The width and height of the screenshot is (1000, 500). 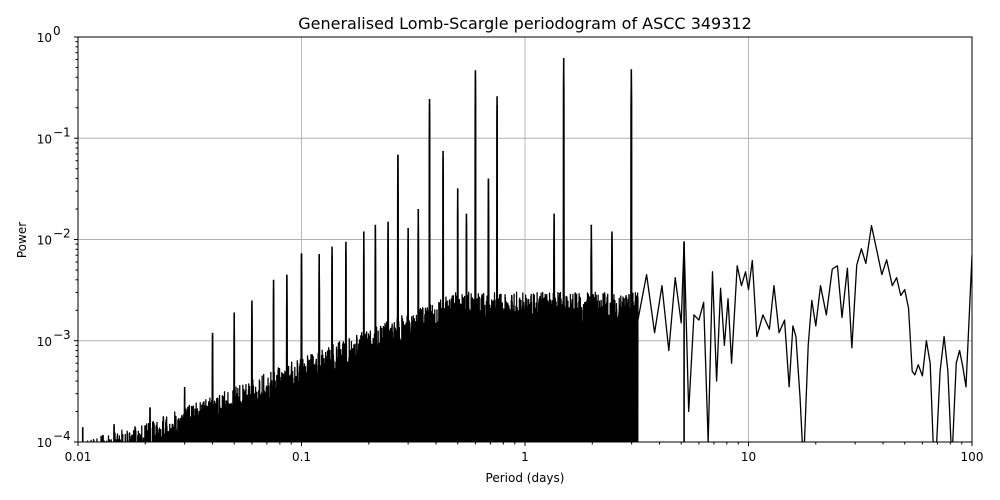 I want to click on y-tick-exponent: −2, so click(x=62, y=234).